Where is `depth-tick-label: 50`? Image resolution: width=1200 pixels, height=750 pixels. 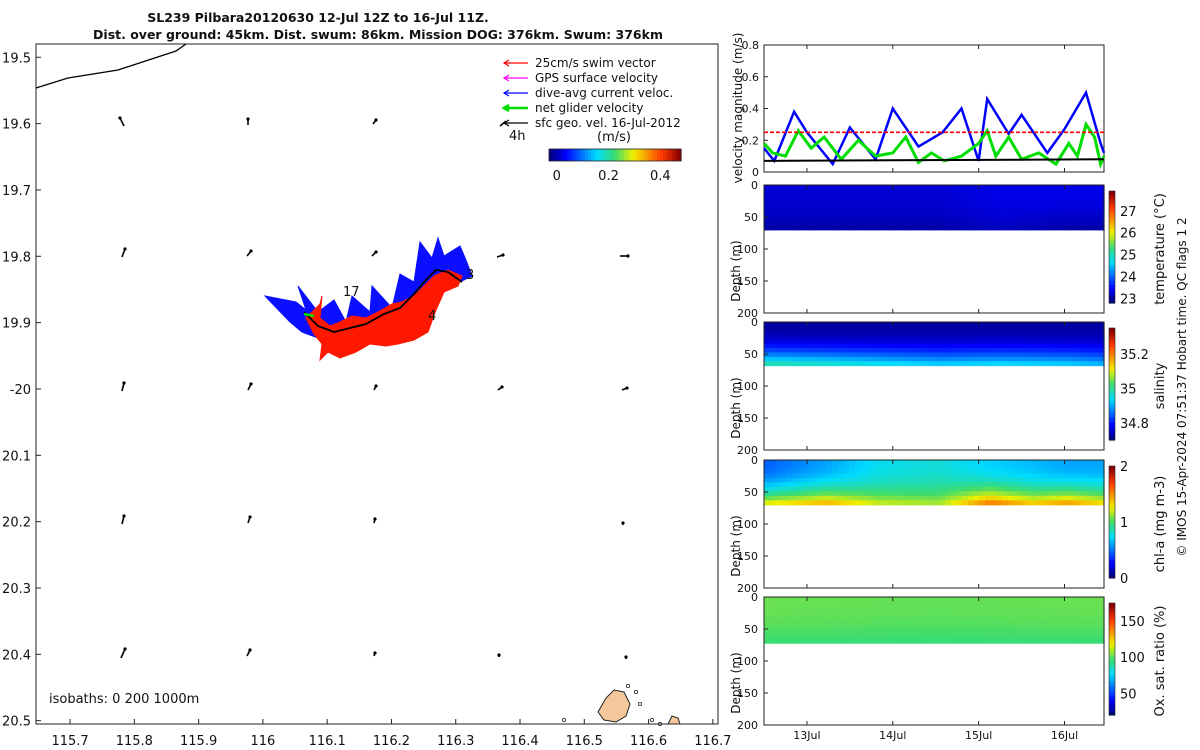
depth-tick-label: 50 is located at coordinates (751, 217).